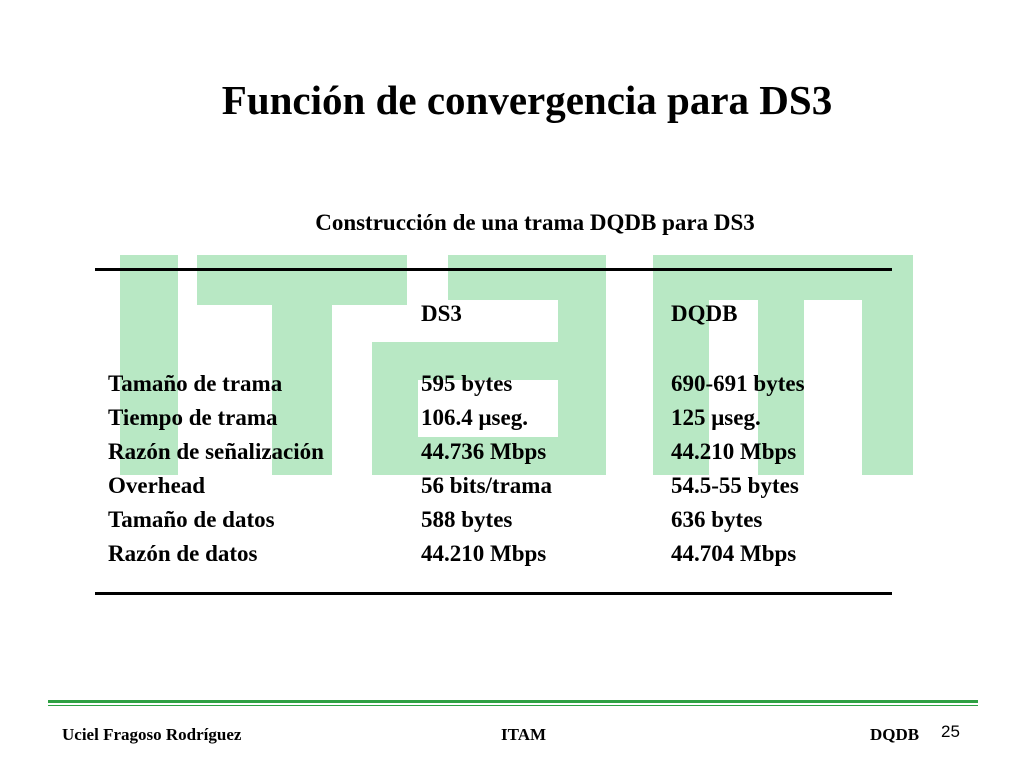  What do you see at coordinates (950, 731) in the screenshot?
I see `page-number: 25` at bounding box center [950, 731].